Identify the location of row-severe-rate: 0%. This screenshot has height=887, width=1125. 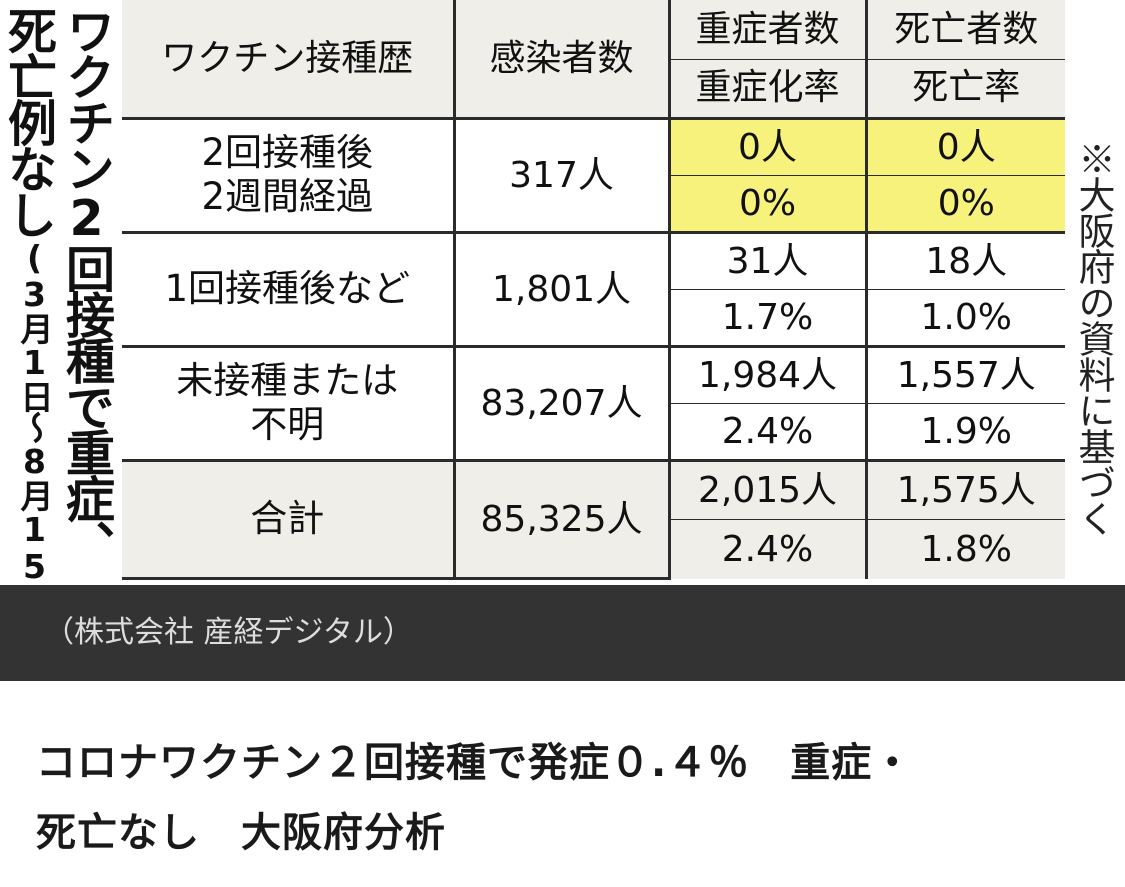
(768, 204).